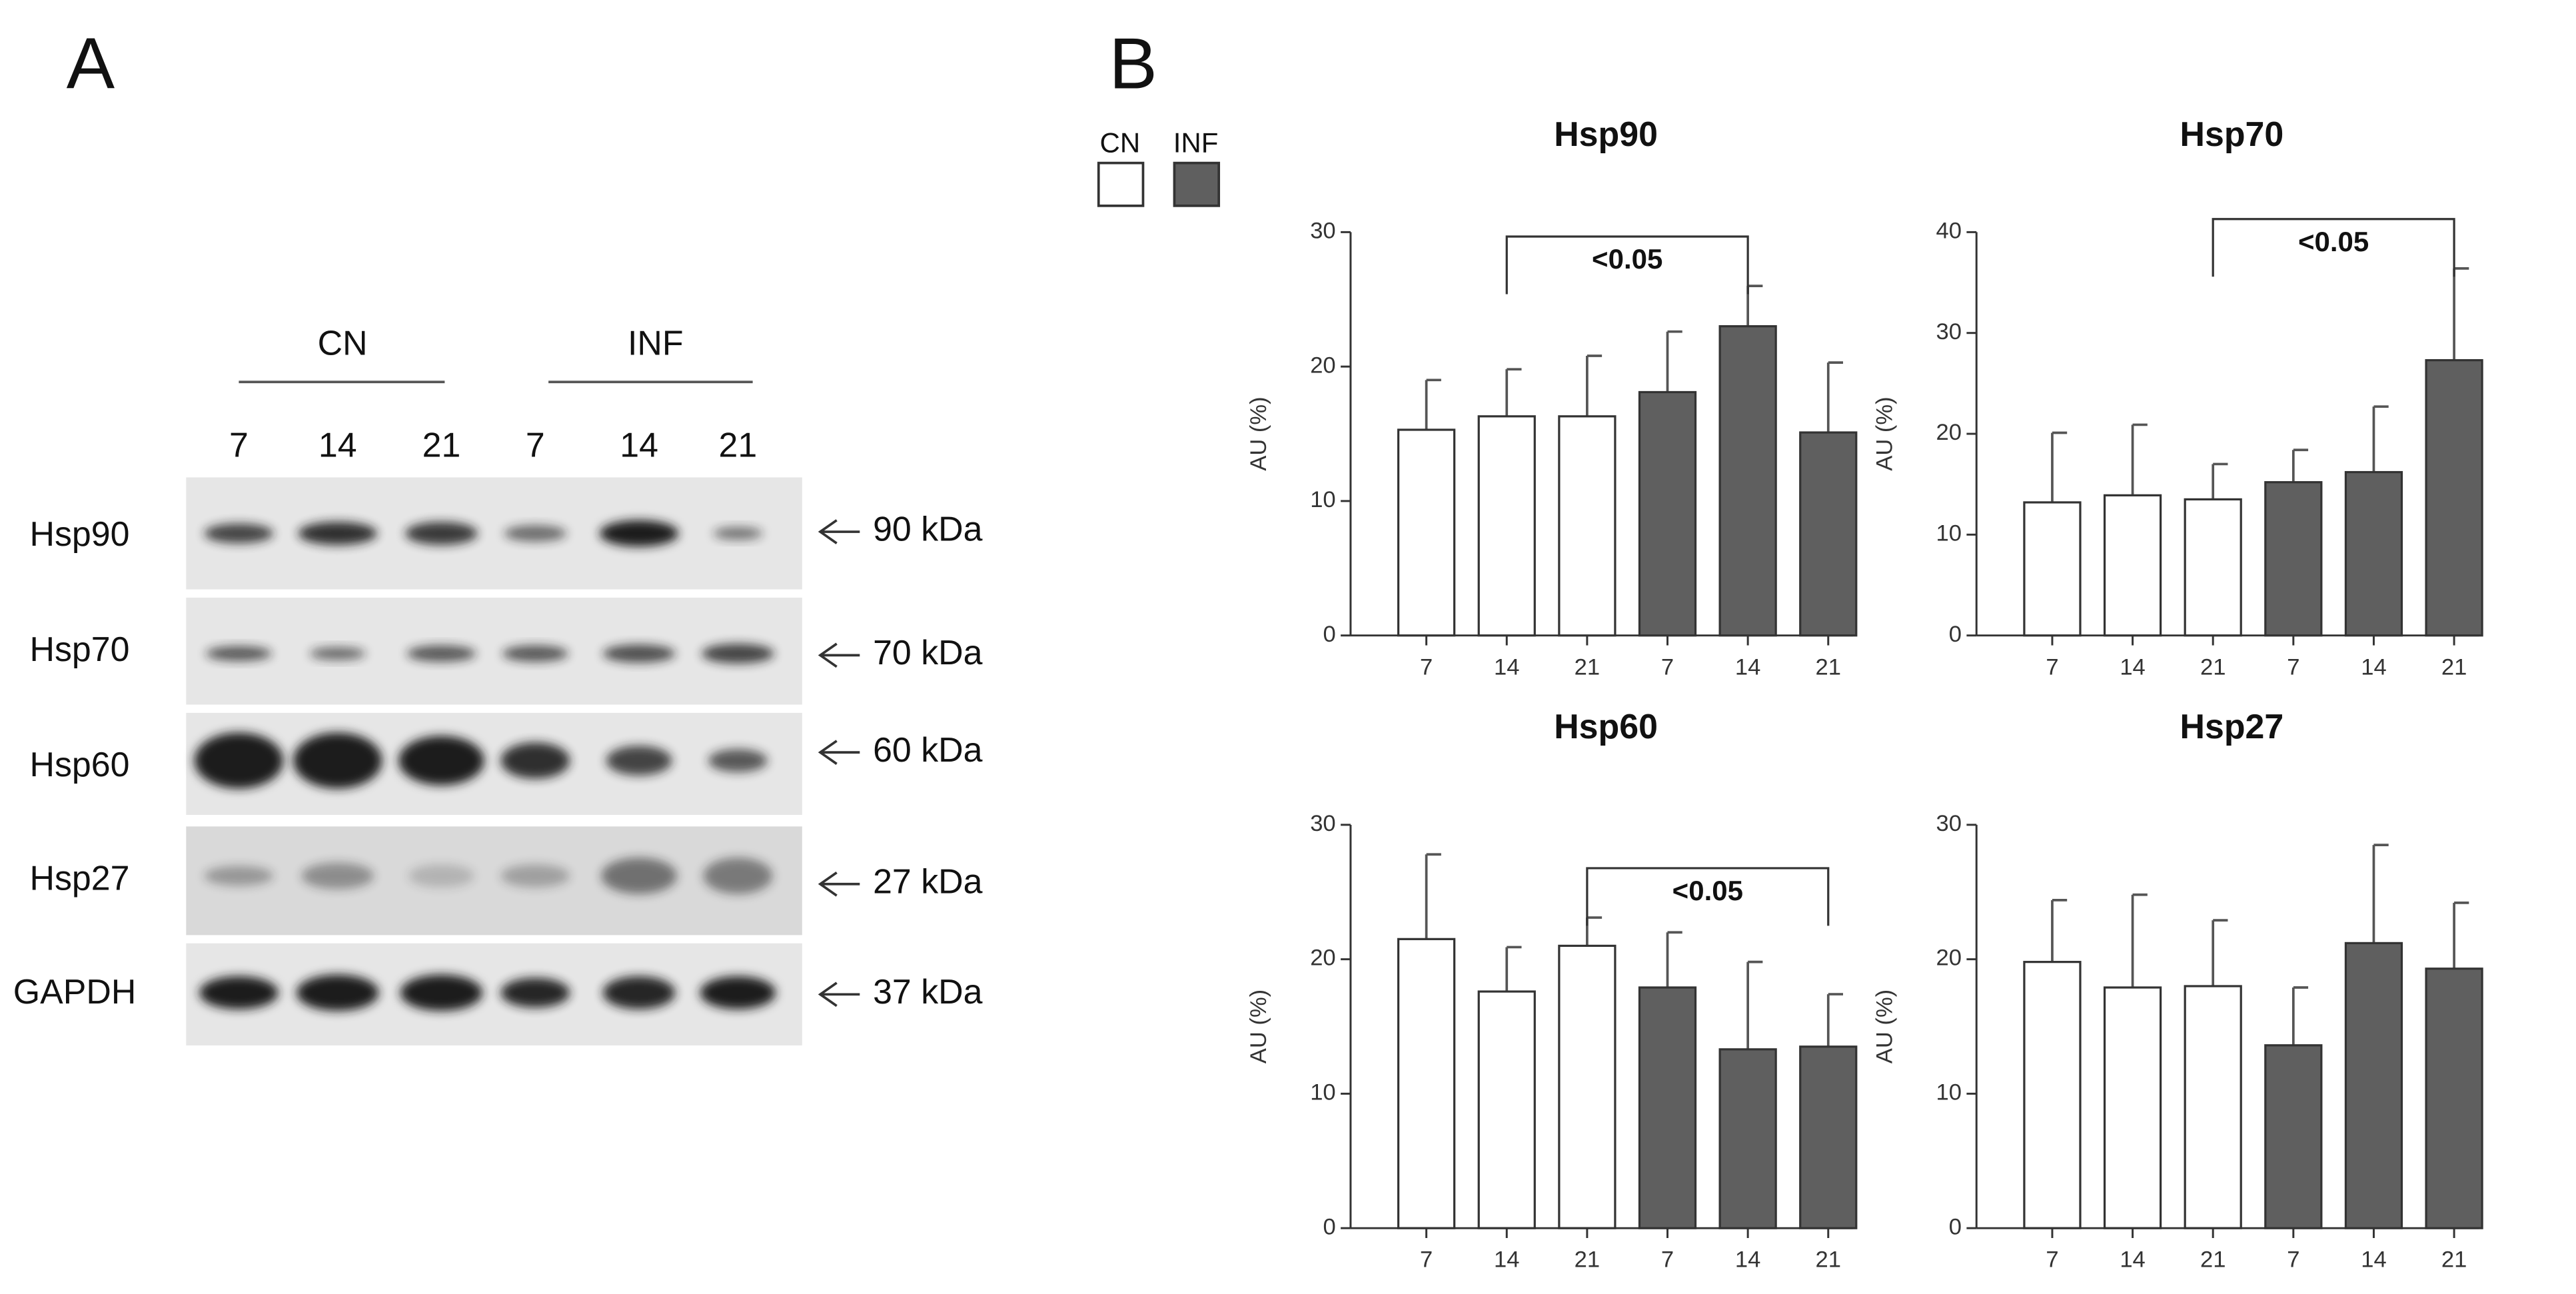 Image resolution: width=2576 pixels, height=1294 pixels. I want to click on significance-bracket, so click(1627, 265).